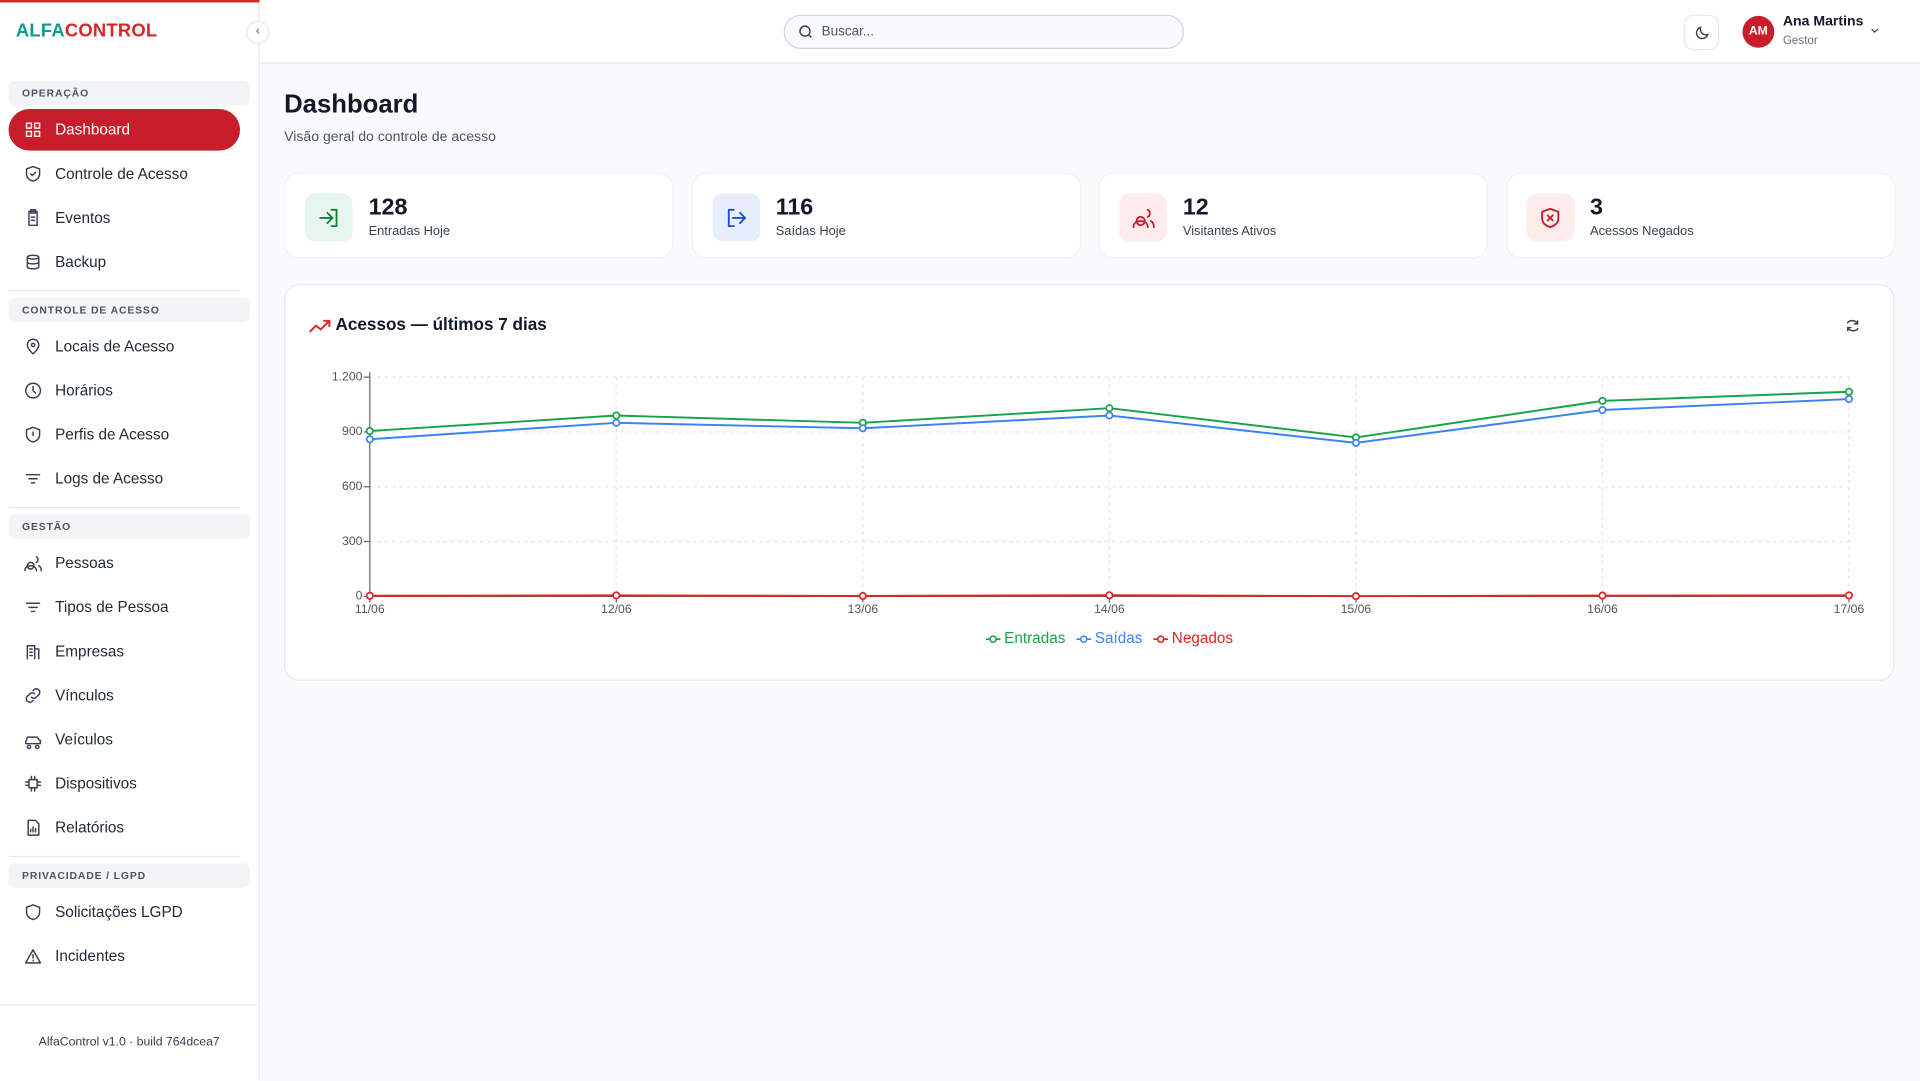 The height and width of the screenshot is (1081, 1920). I want to click on topbar: Buscar... AM Ana Martins Gestor, so click(1089, 32).